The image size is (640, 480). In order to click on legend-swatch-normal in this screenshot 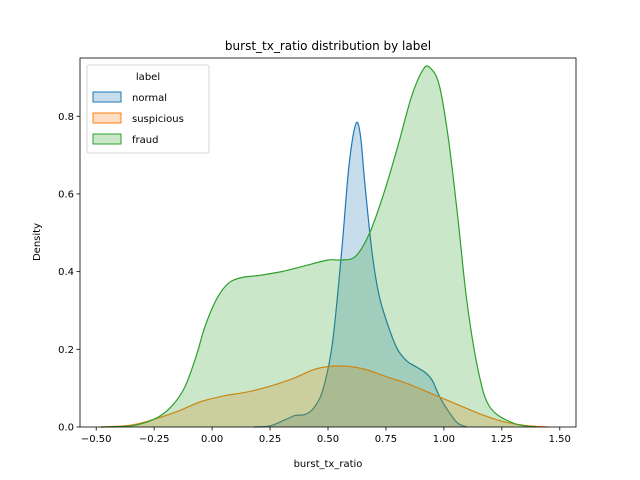, I will do `click(107, 97)`.